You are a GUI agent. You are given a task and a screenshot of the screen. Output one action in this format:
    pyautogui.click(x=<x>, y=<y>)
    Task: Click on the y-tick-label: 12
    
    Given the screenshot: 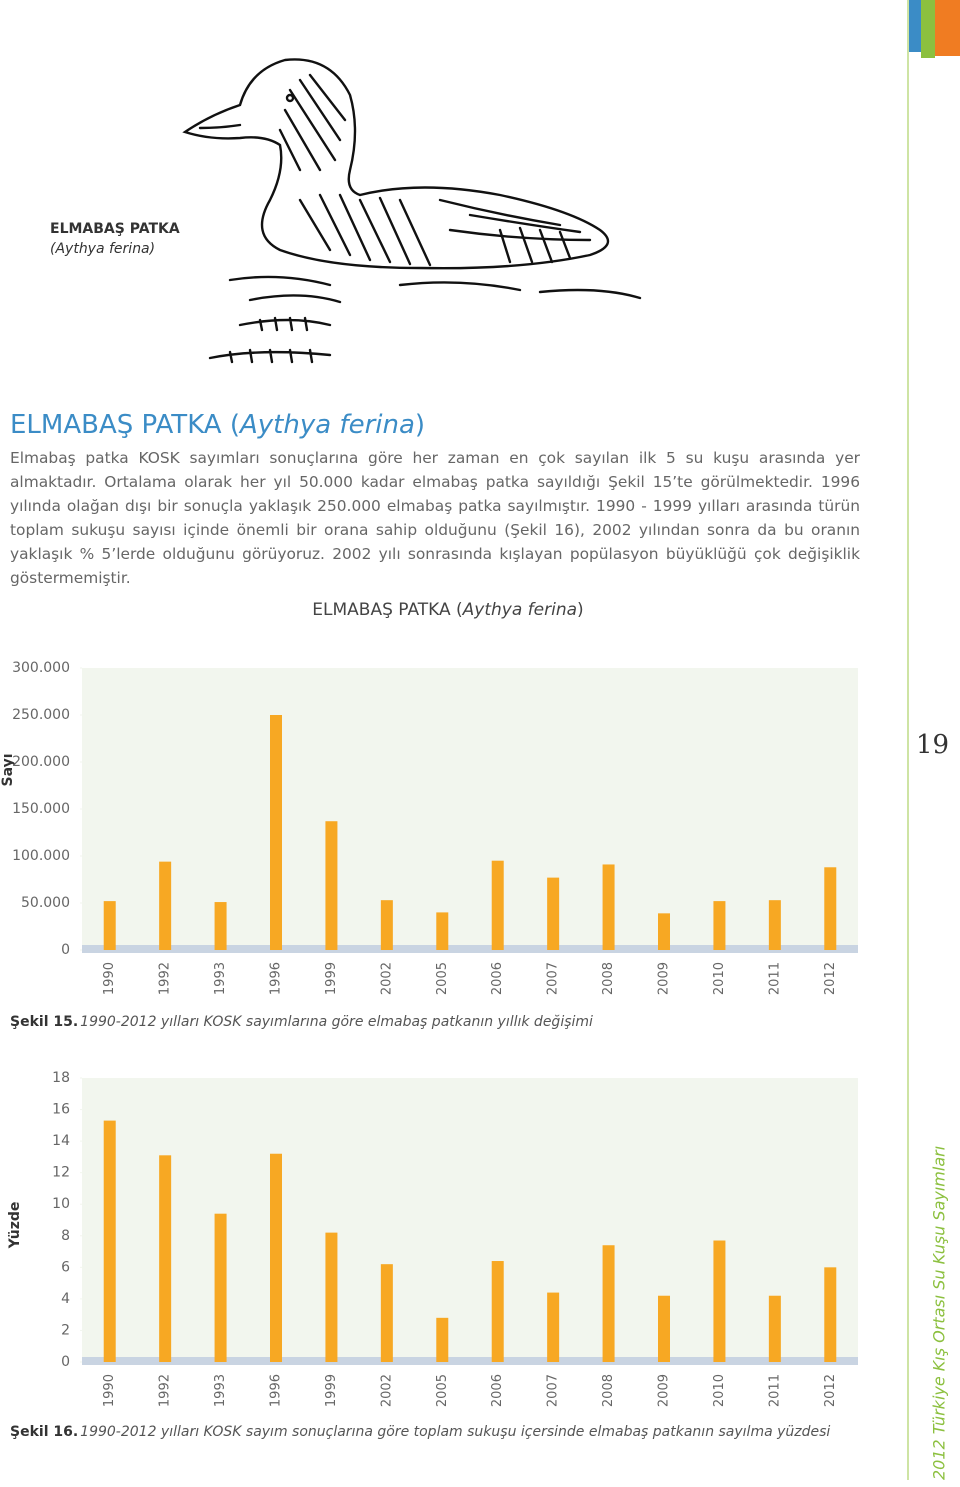 What is the action you would take?
    pyautogui.click(x=61, y=1173)
    